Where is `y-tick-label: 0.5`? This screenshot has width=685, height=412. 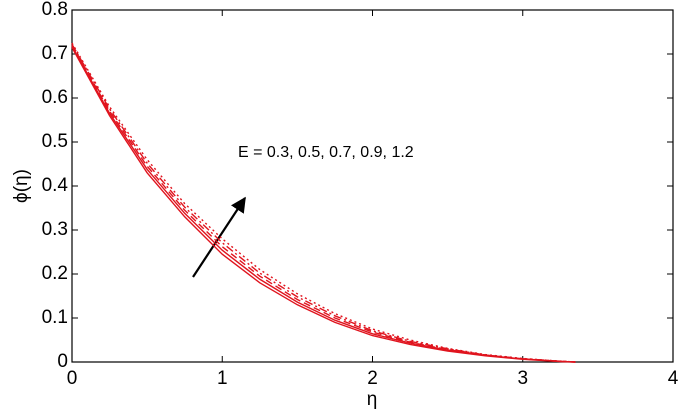
y-tick-label: 0.5 is located at coordinates (55, 141).